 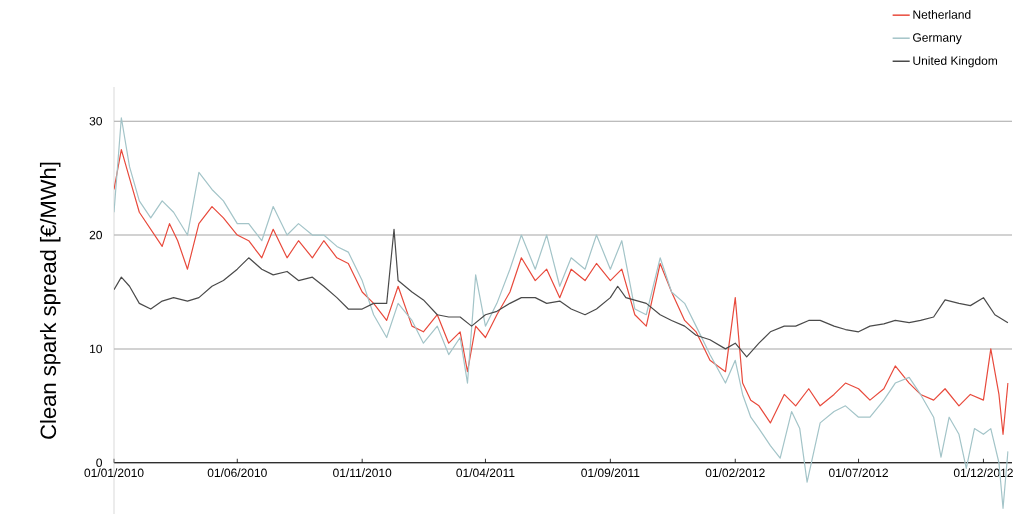 I want to click on x-tick-label: 01/09/2011, so click(x=610, y=473).